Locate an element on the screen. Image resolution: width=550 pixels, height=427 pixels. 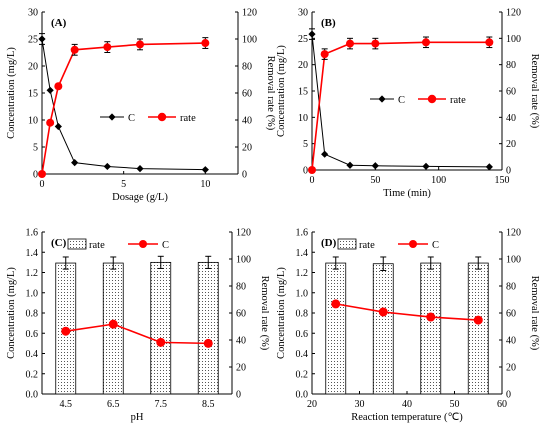
panel-label: (D) is located at coordinates (329, 243).